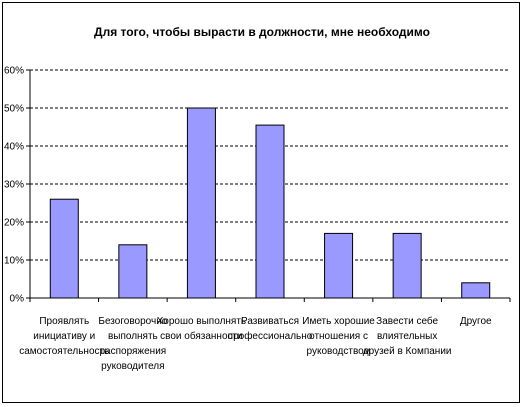 This screenshot has height=407, width=524. Describe the element at coordinates (201, 329) in the screenshot. I see `category-label: Хорошо выполнять свои обязанности` at that location.